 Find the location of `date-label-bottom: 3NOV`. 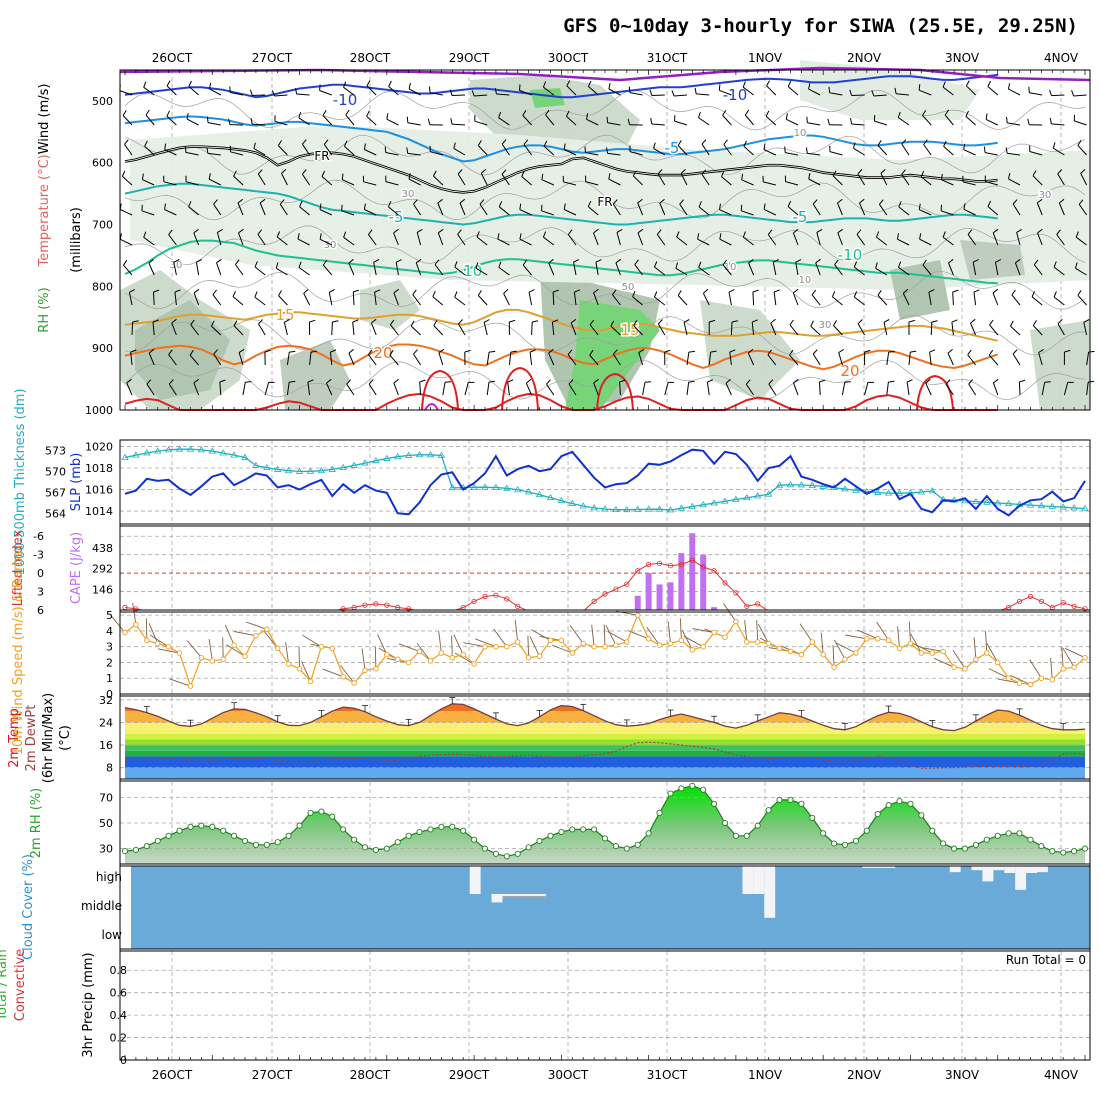

date-label-bottom: 3NOV is located at coordinates (962, 1075).